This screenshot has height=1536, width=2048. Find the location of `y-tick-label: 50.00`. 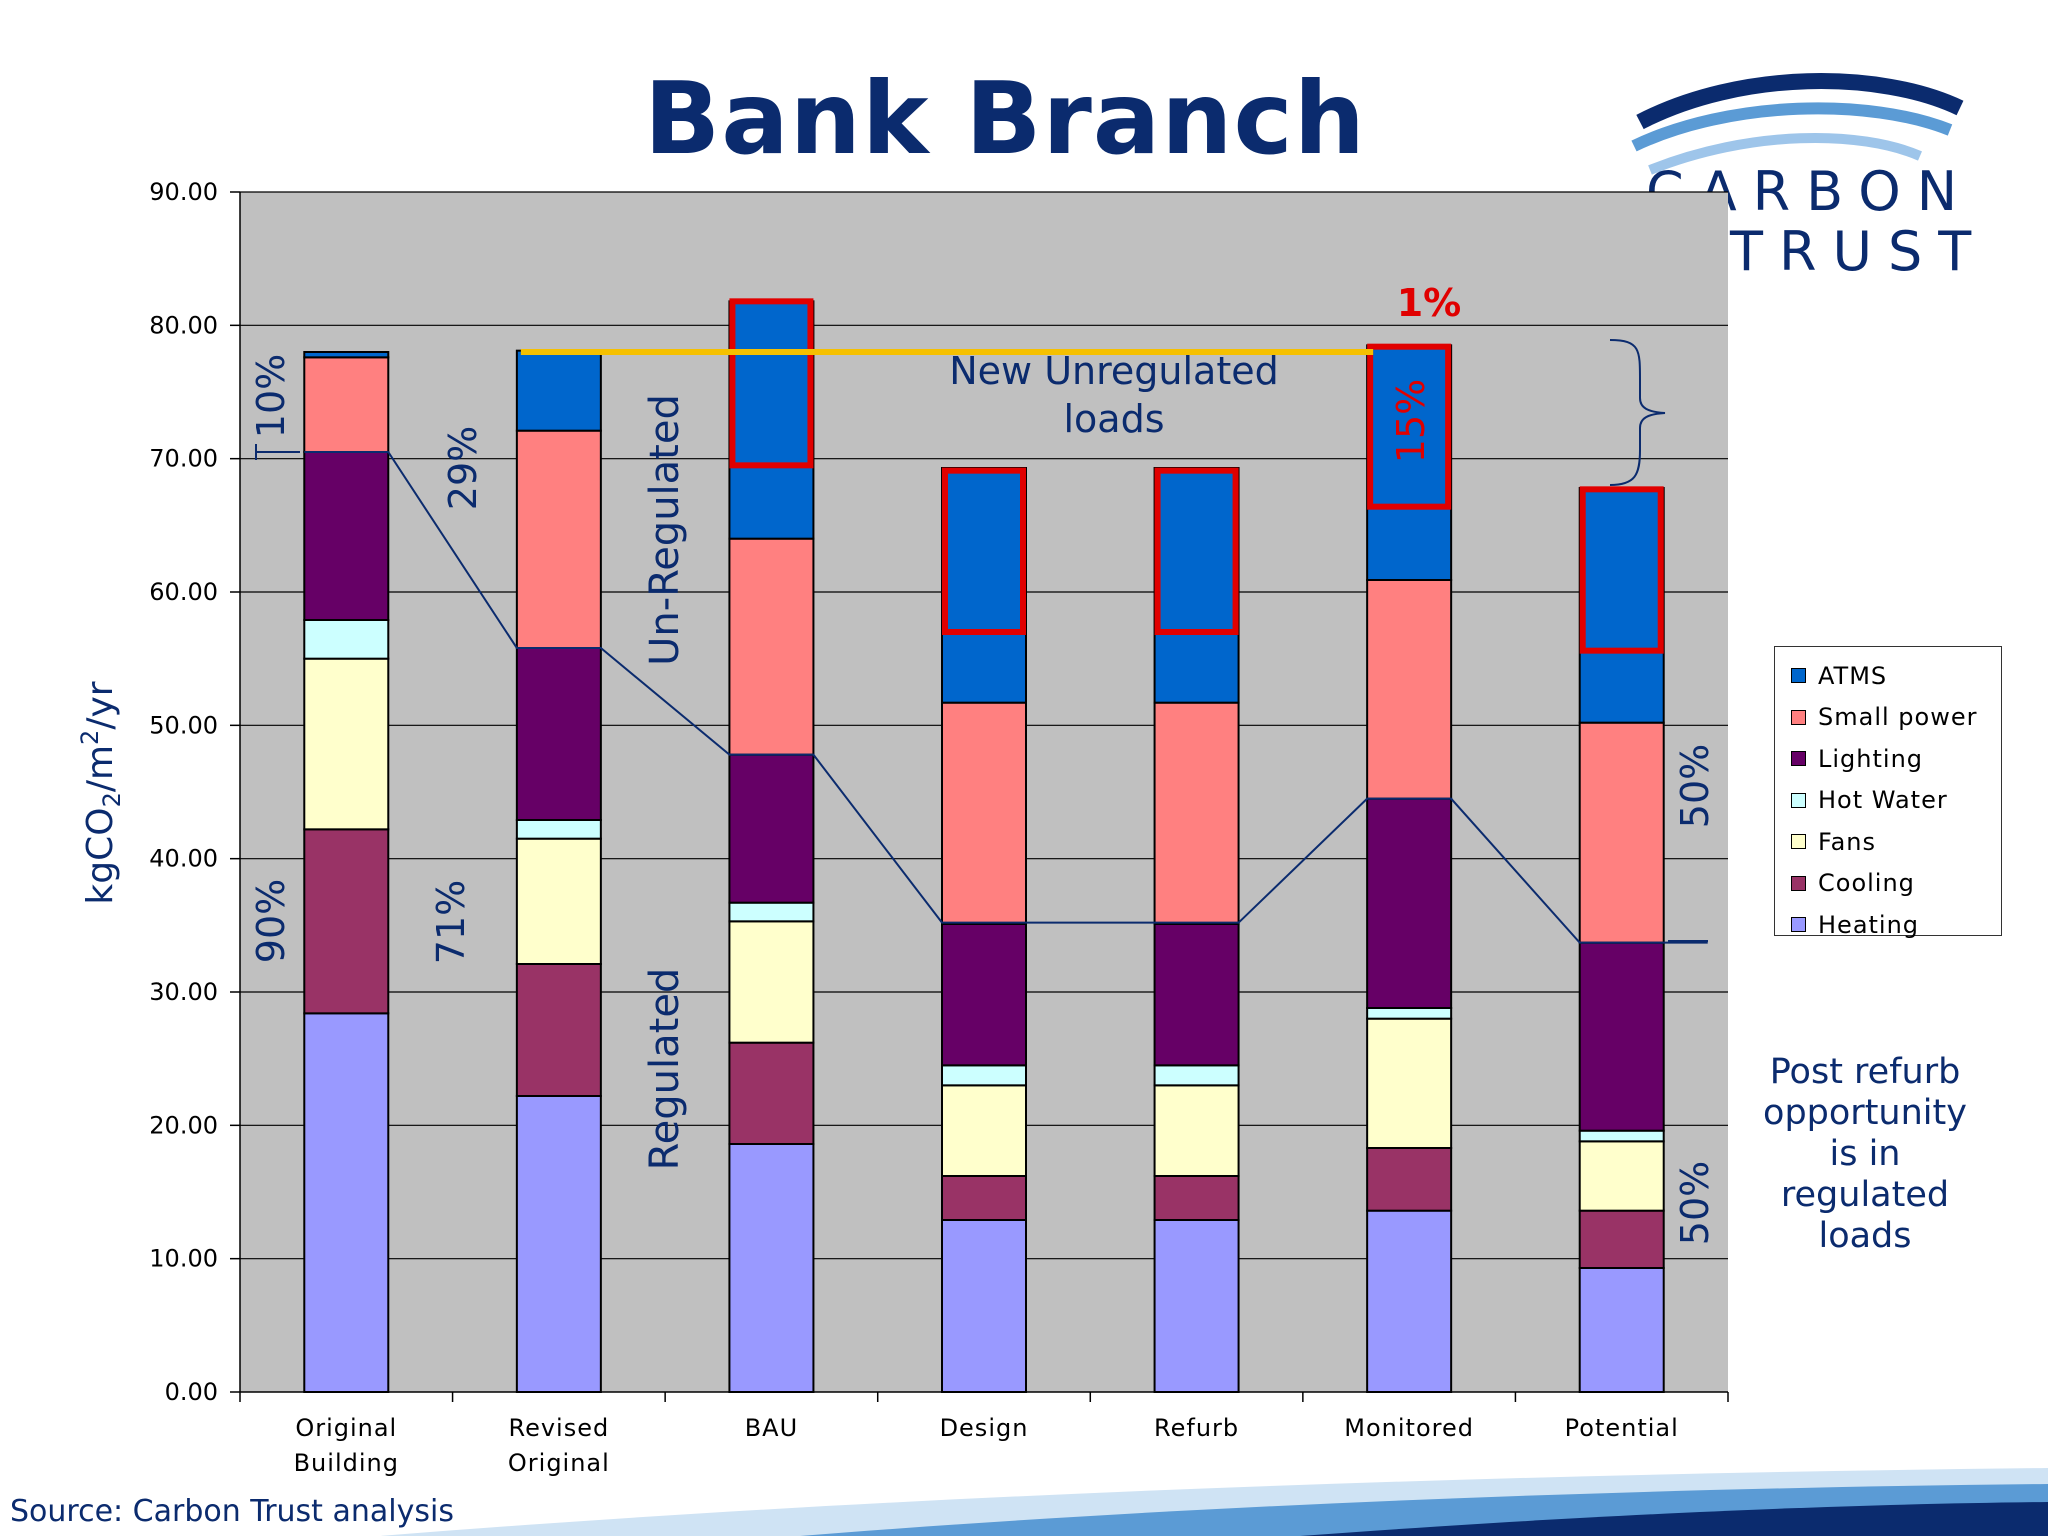

y-tick-label: 50.00 is located at coordinates (183, 725).